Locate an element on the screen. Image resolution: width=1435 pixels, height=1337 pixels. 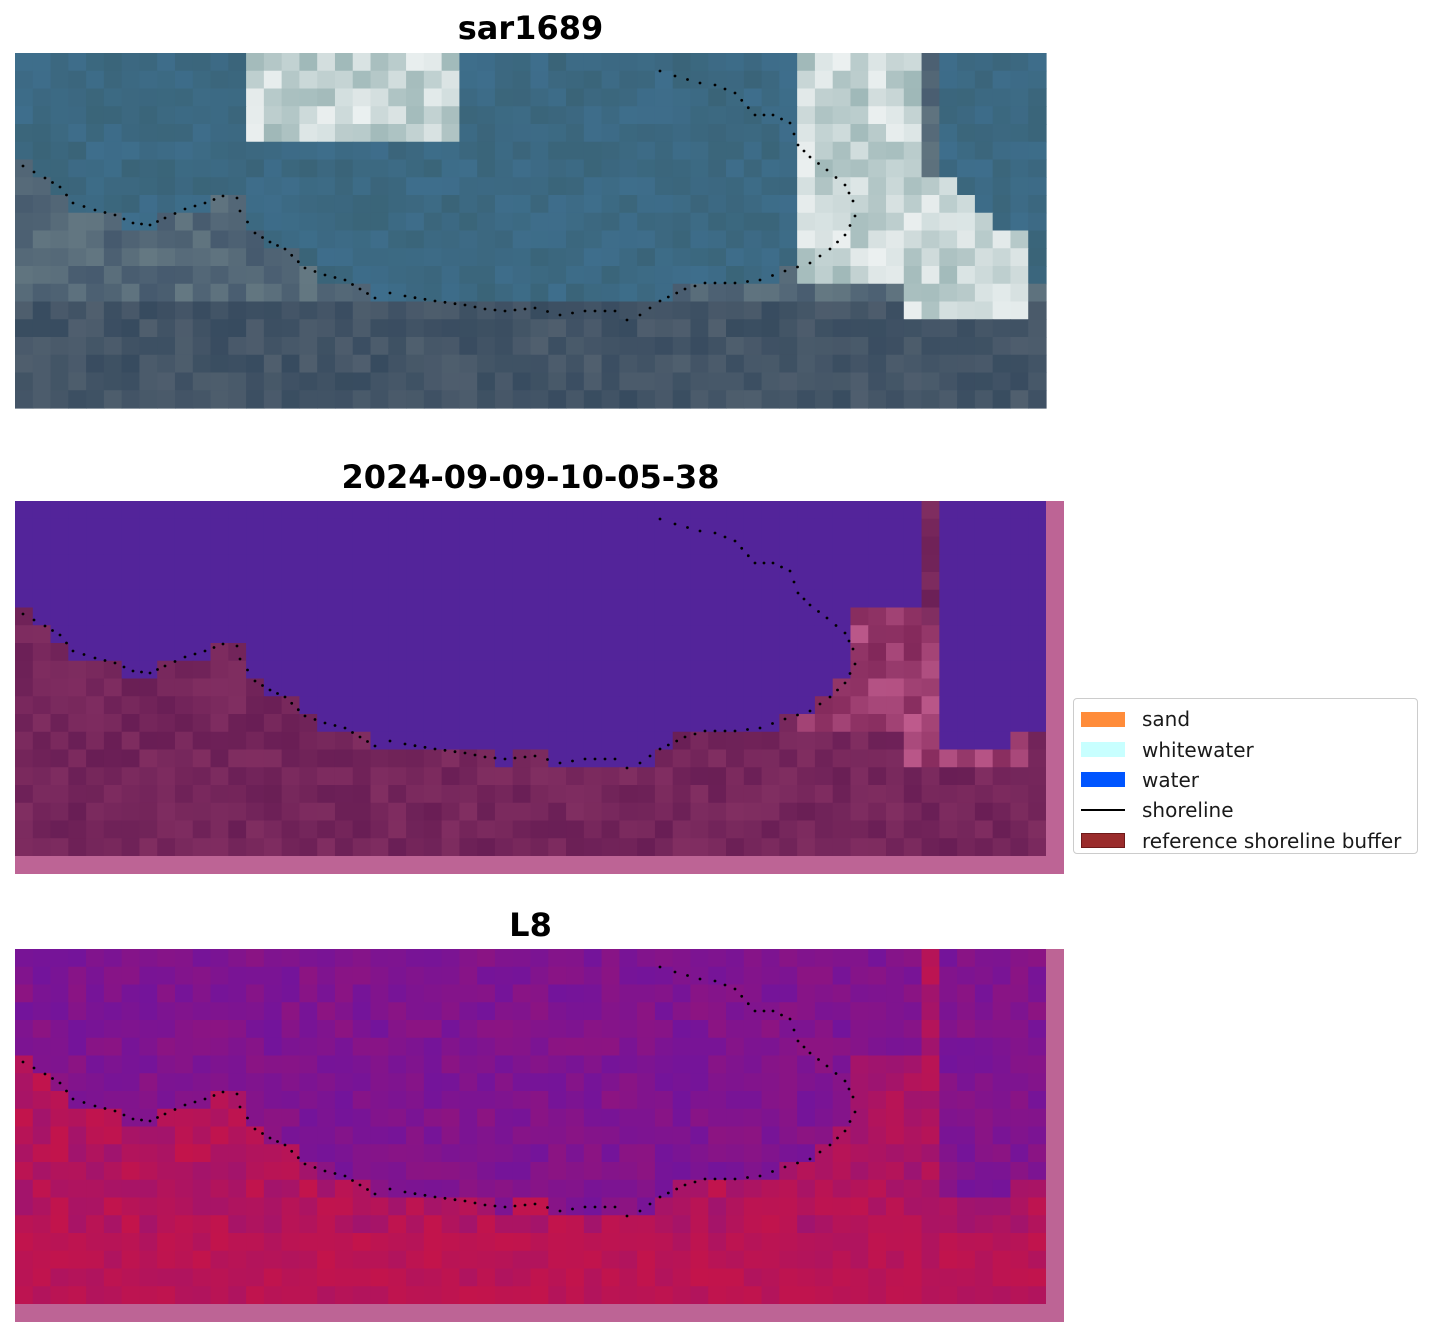
panel-title-2: 2024-09-09-10-05-38 is located at coordinates (530, 477).